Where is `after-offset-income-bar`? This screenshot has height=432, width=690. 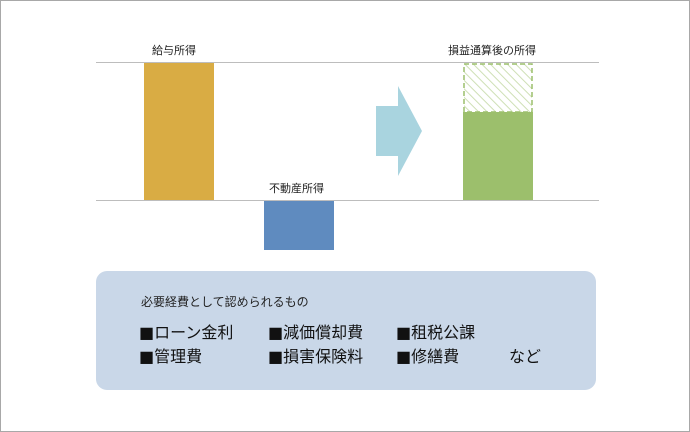 after-offset-income-bar is located at coordinates (498, 131).